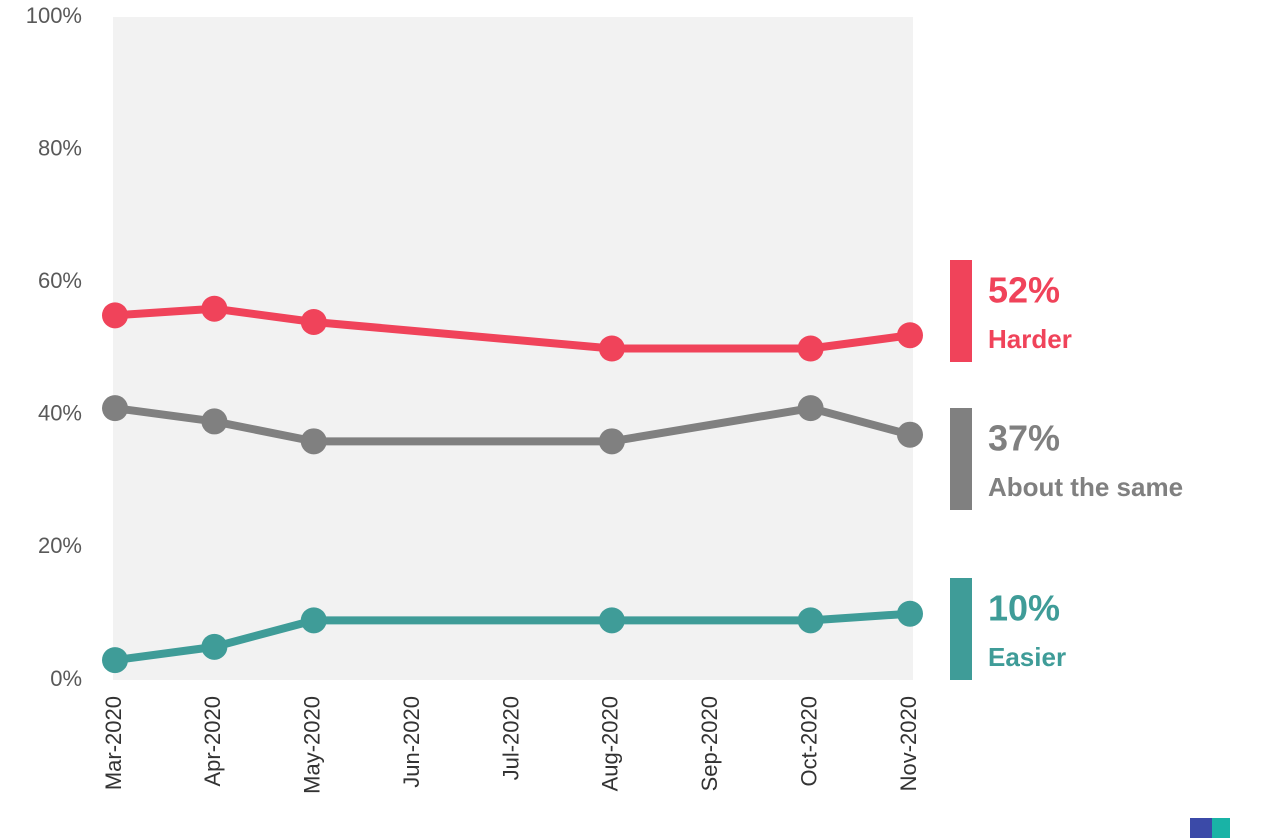  I want to click on y-tick-label: 80%, so click(60, 147).